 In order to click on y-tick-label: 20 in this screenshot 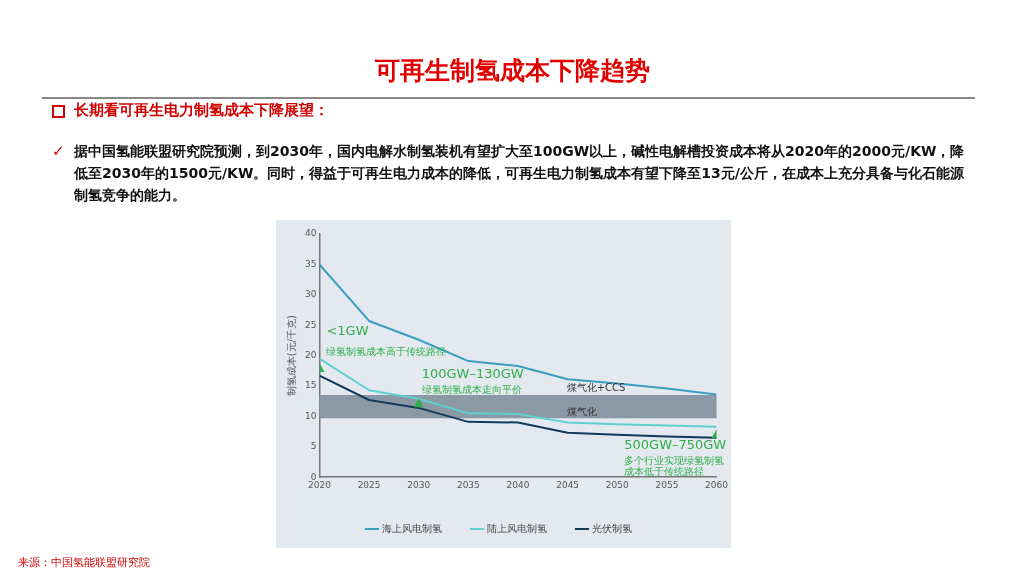, I will do `click(311, 354)`.